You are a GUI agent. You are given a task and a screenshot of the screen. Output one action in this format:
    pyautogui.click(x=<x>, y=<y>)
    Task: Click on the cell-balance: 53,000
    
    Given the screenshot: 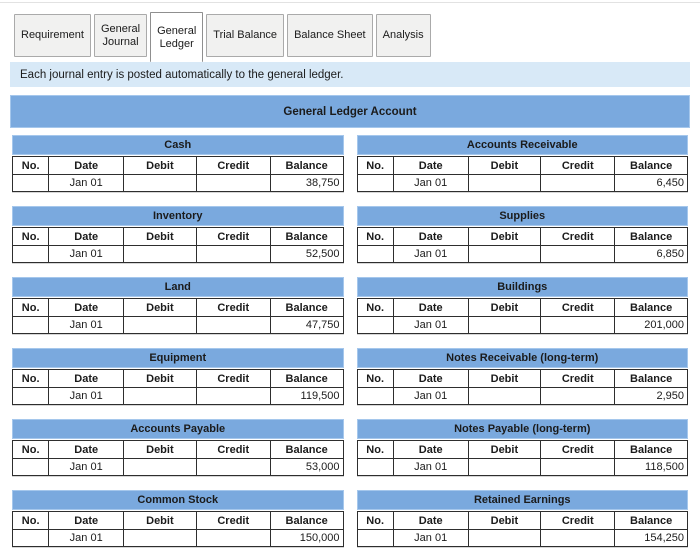 What is the action you would take?
    pyautogui.click(x=306, y=467)
    